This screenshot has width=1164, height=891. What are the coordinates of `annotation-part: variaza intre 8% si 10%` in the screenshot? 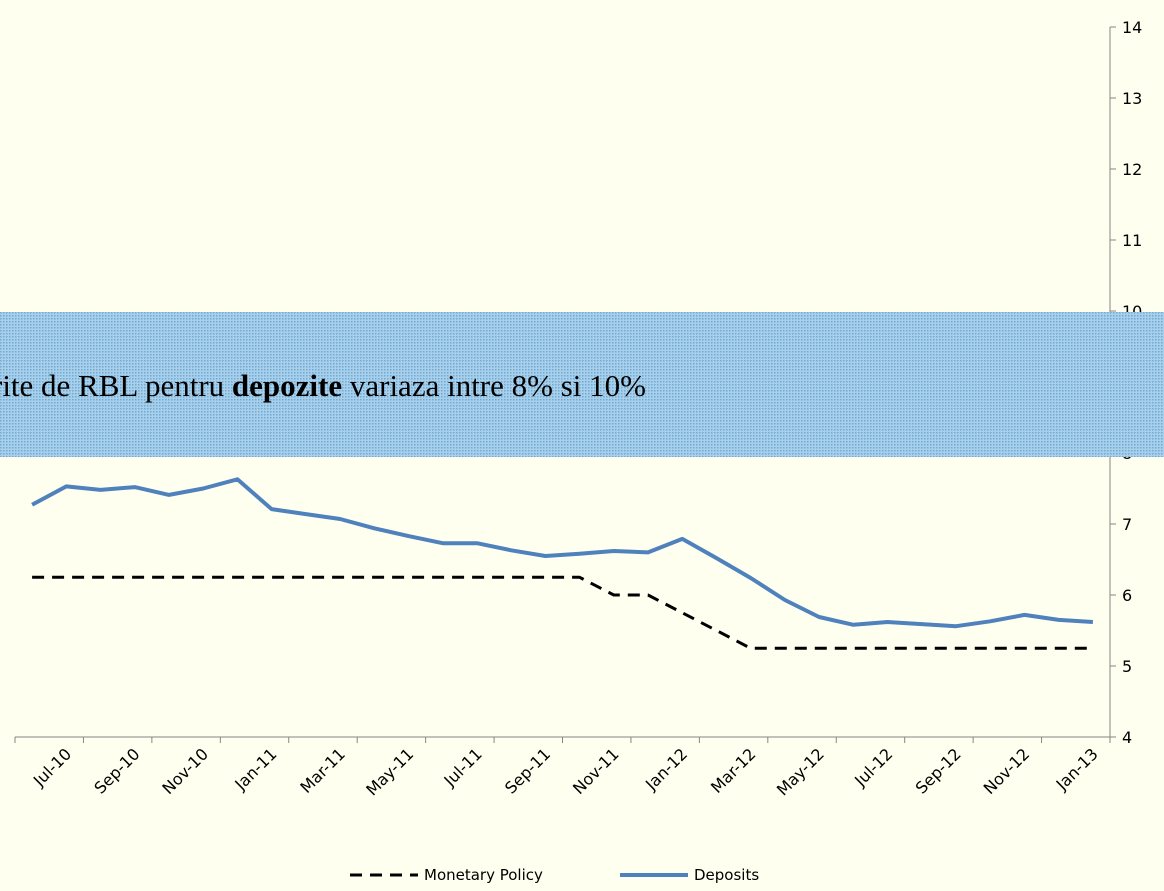 It's located at (494, 385).